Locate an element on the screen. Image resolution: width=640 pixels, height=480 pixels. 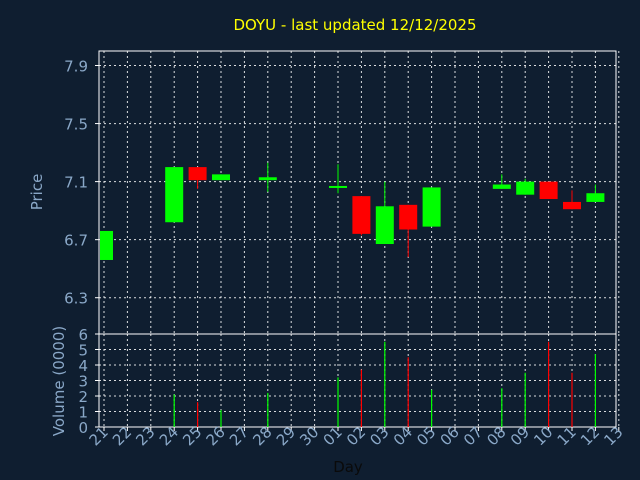
volume-bars is located at coordinates (385, 384).